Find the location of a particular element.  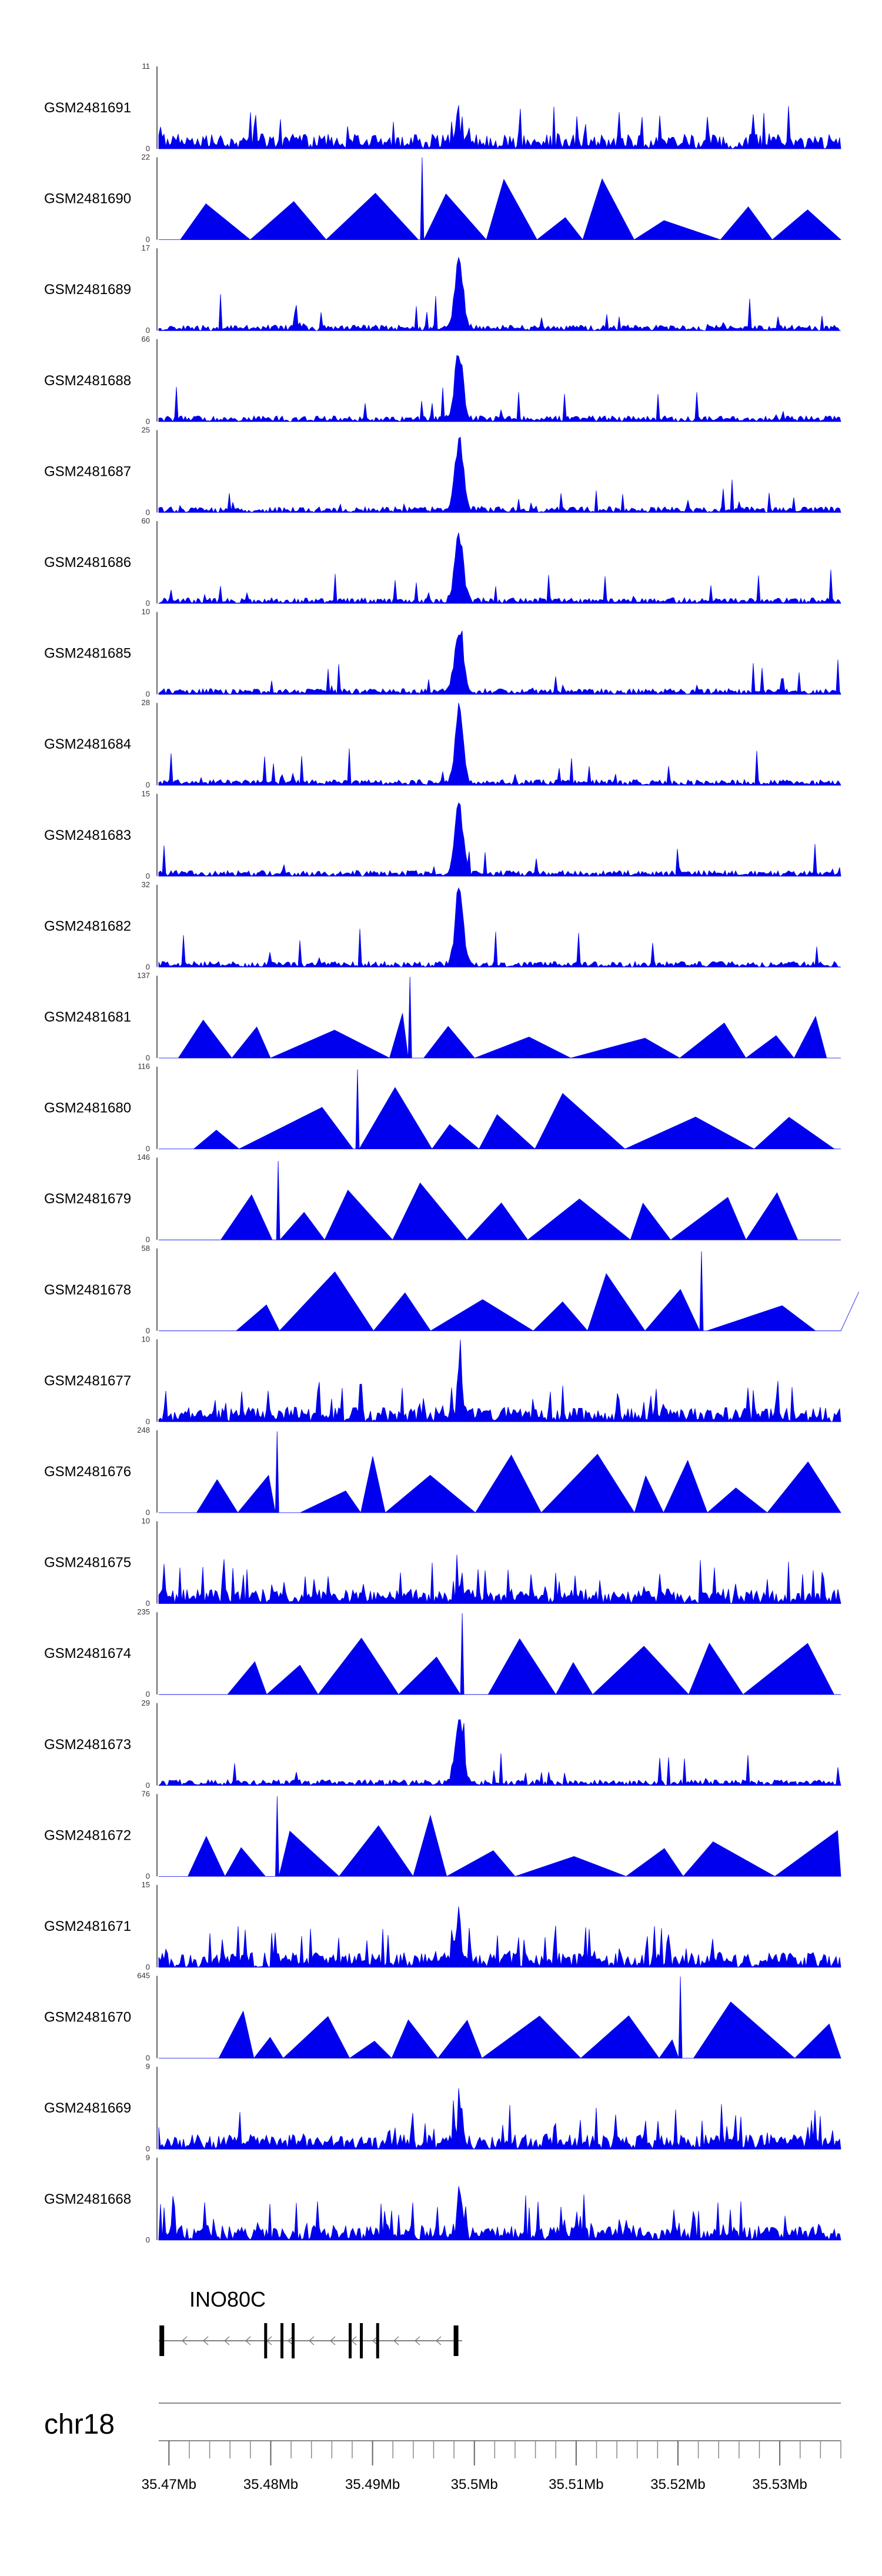

y-tick-max: 58 is located at coordinates (146, 1248).